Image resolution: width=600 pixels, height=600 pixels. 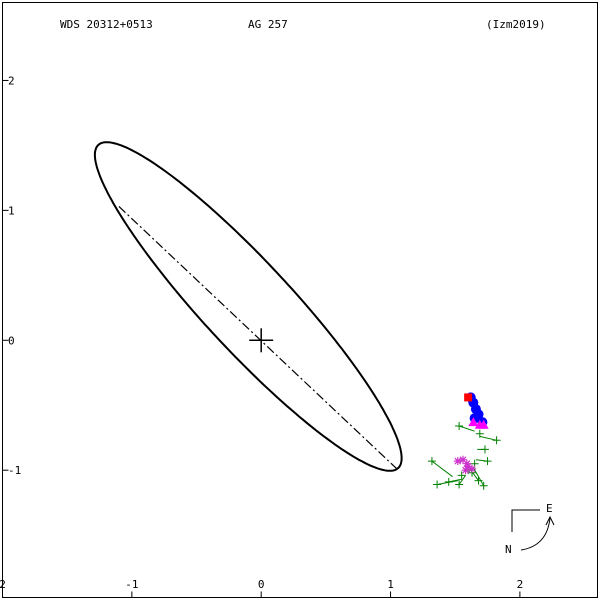 What do you see at coordinates (106, 24) in the screenshot?
I see `header-wds-id: WDS 20312+0513` at bounding box center [106, 24].